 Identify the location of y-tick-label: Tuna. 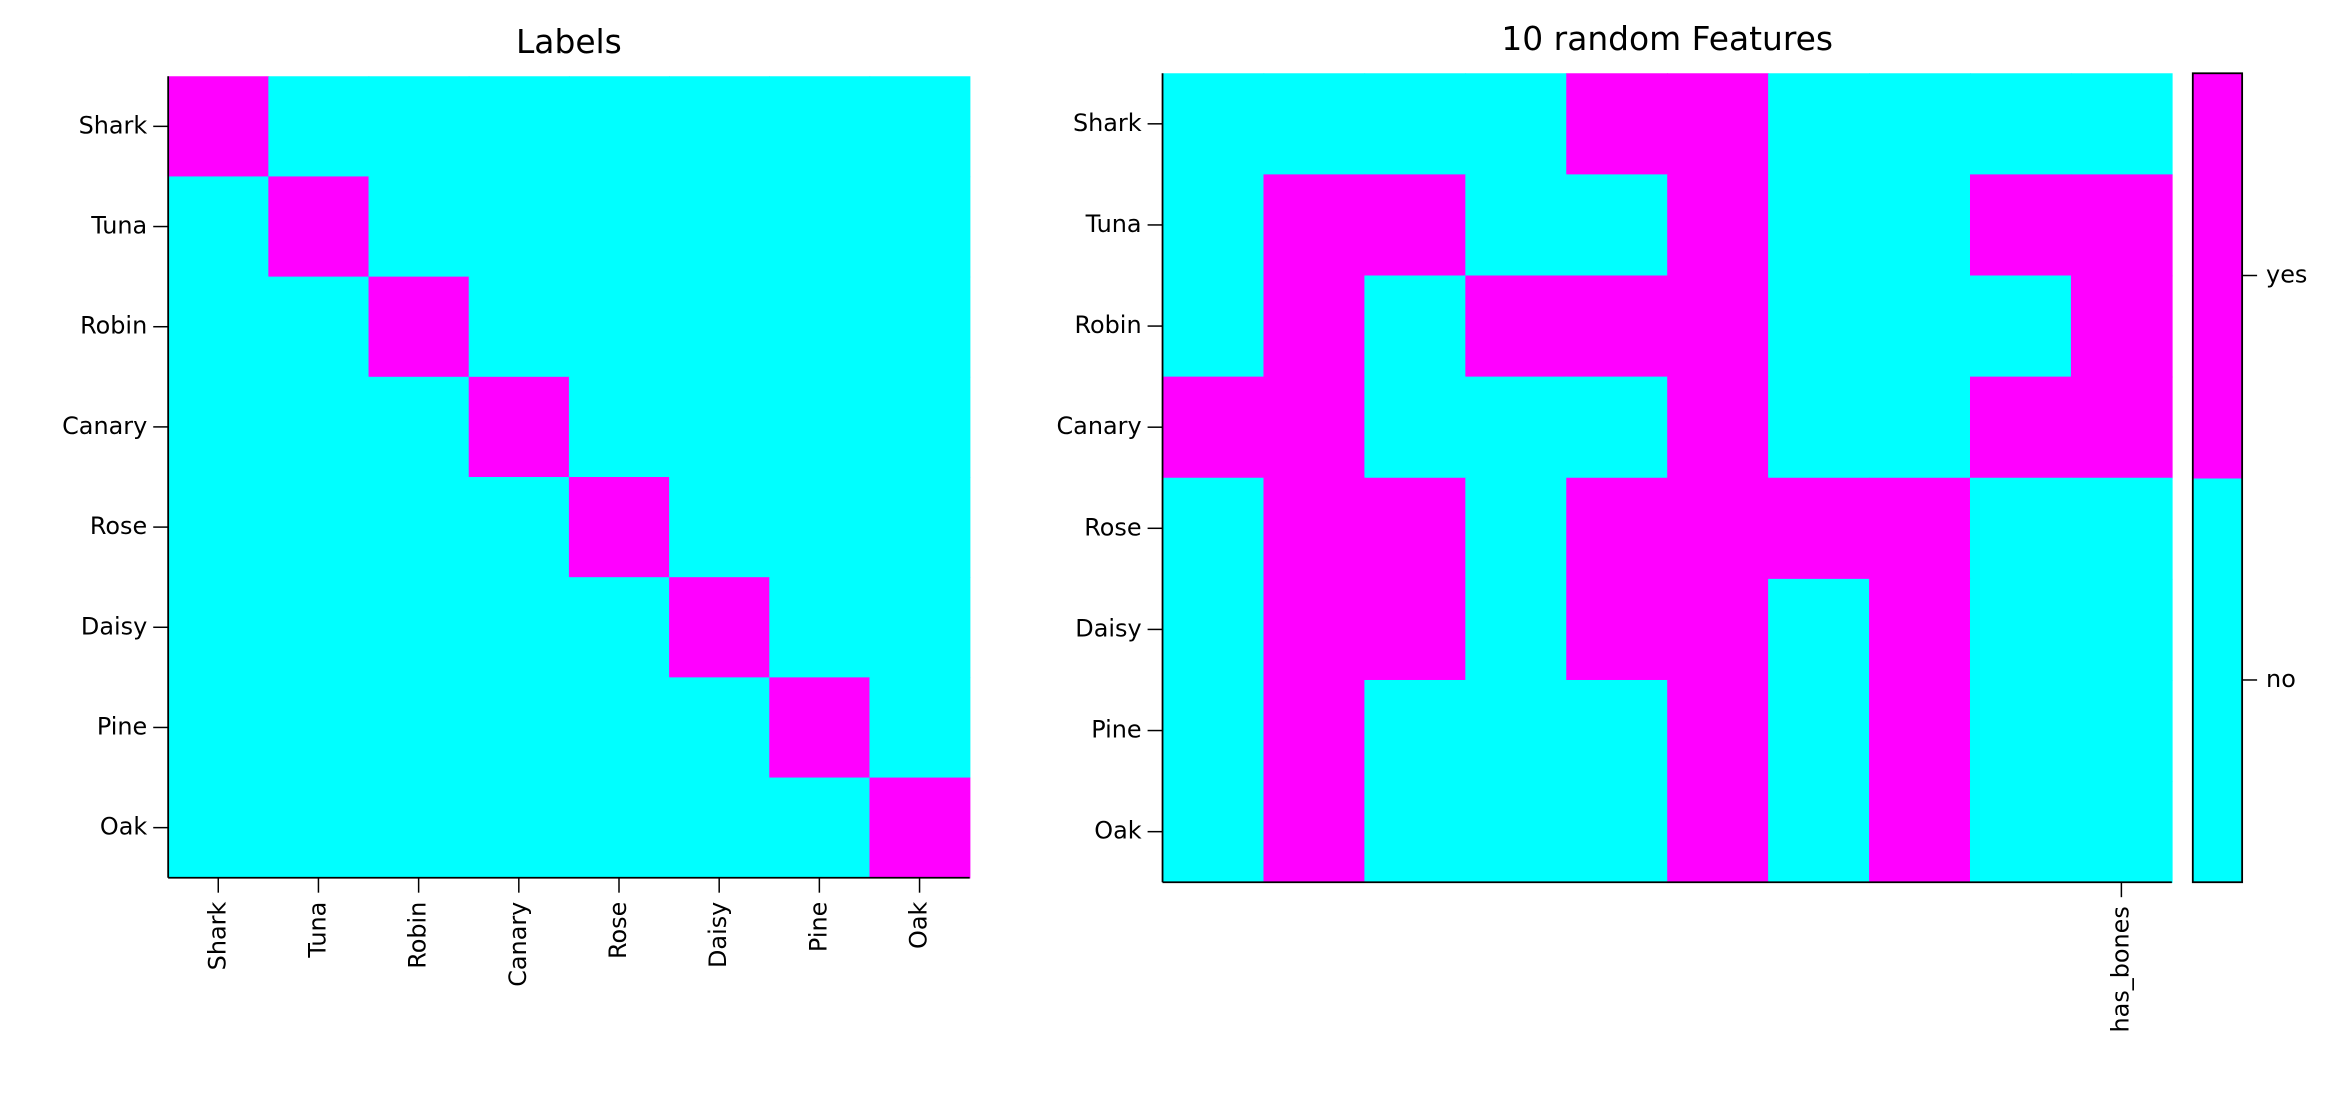
(118, 226).